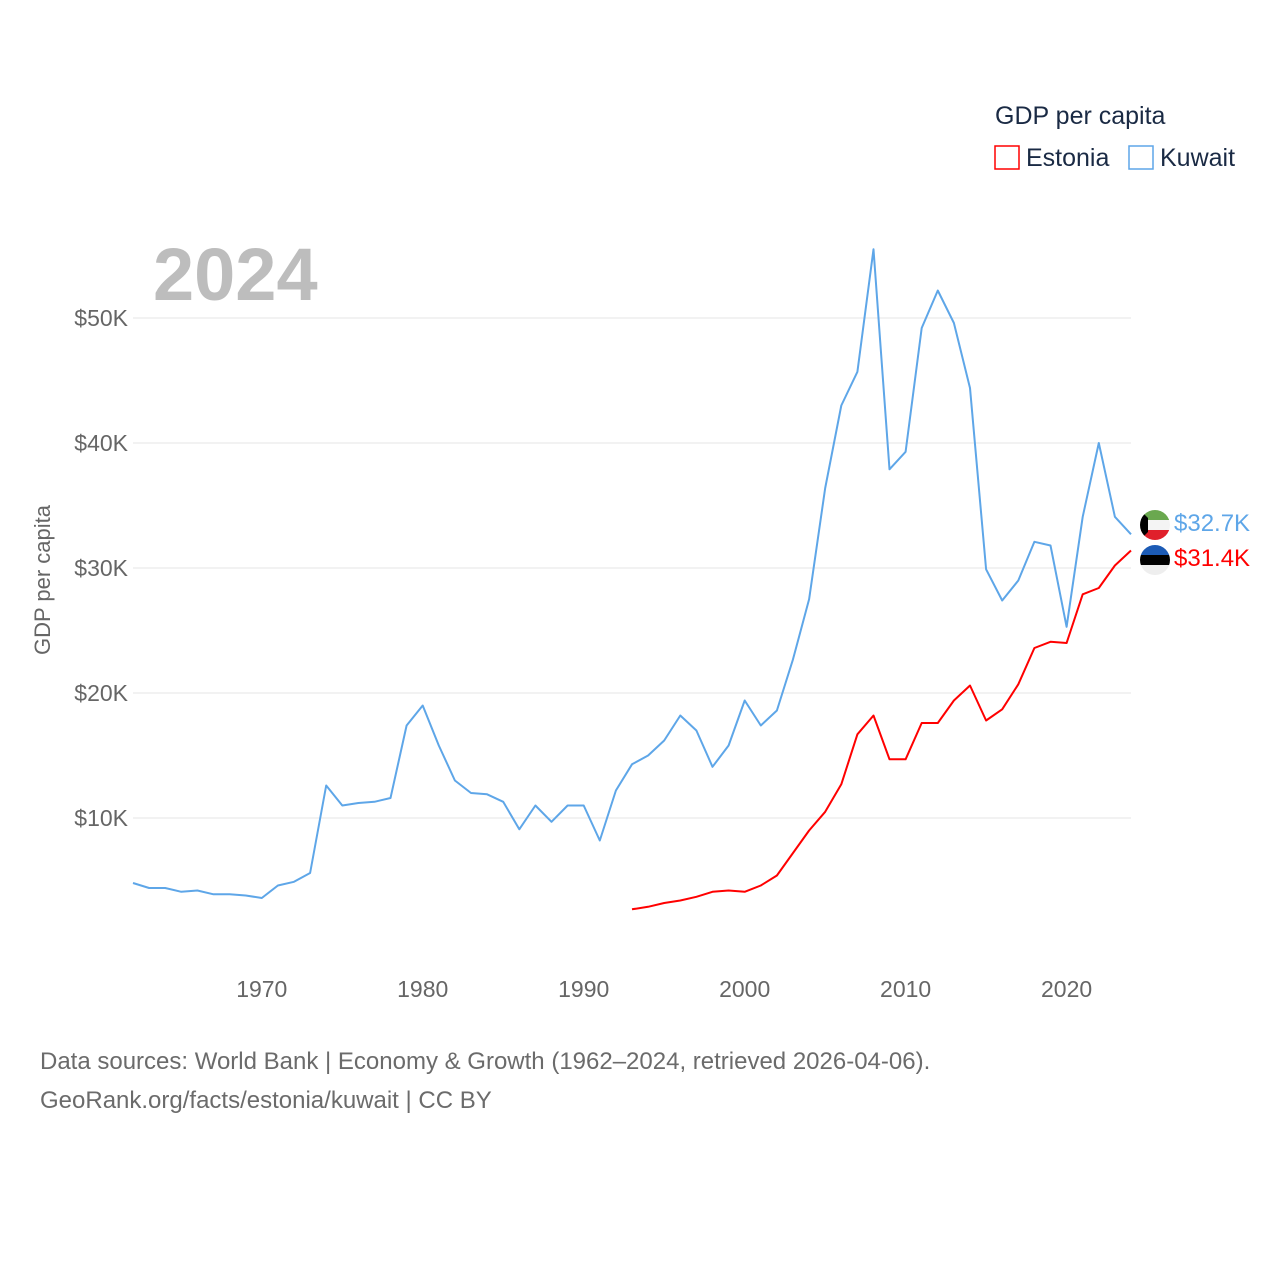 Image resolution: width=1280 pixels, height=1280 pixels. Describe the element at coordinates (1067, 158) in the screenshot. I see `legend-label-estonia: Estonia` at that location.